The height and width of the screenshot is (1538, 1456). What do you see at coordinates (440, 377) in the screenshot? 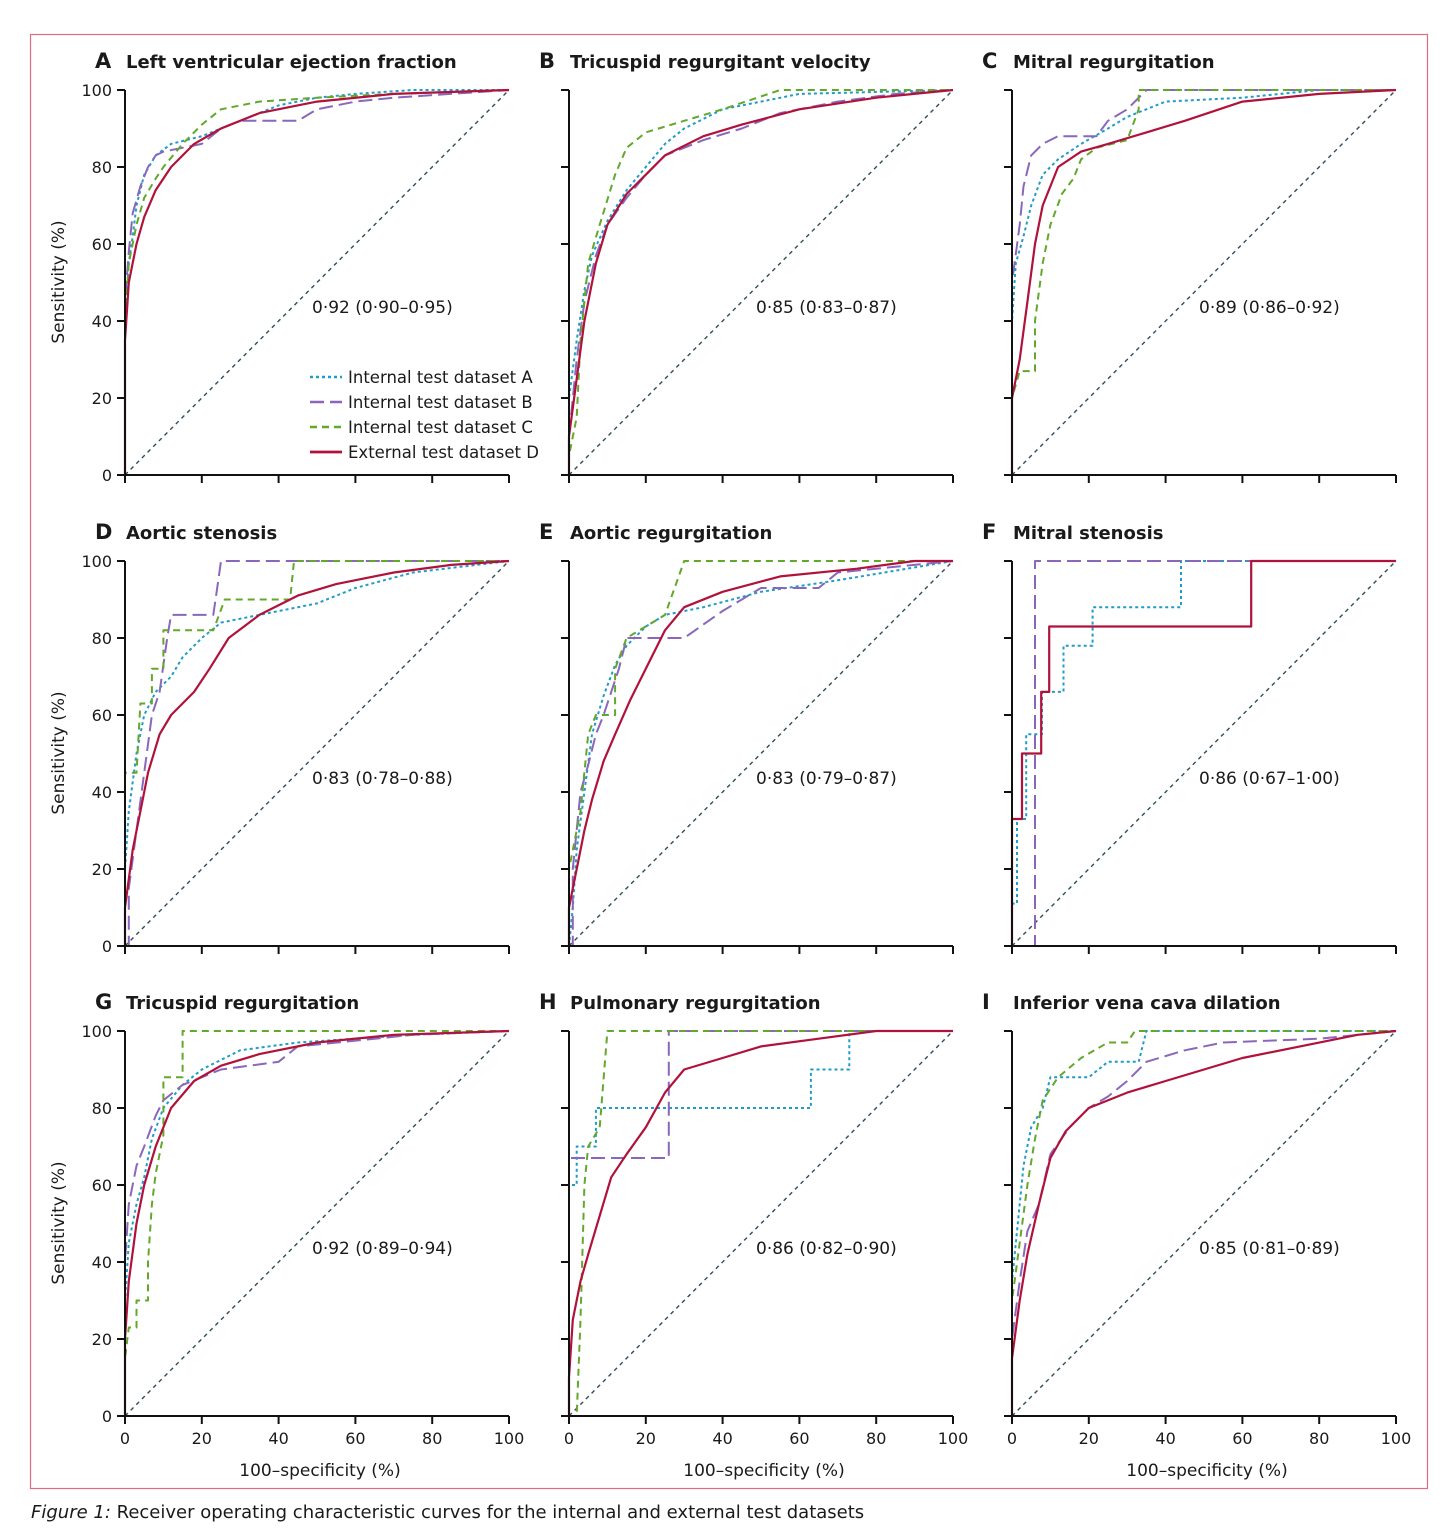
I see `legend-entry: Internal test dataset A` at bounding box center [440, 377].